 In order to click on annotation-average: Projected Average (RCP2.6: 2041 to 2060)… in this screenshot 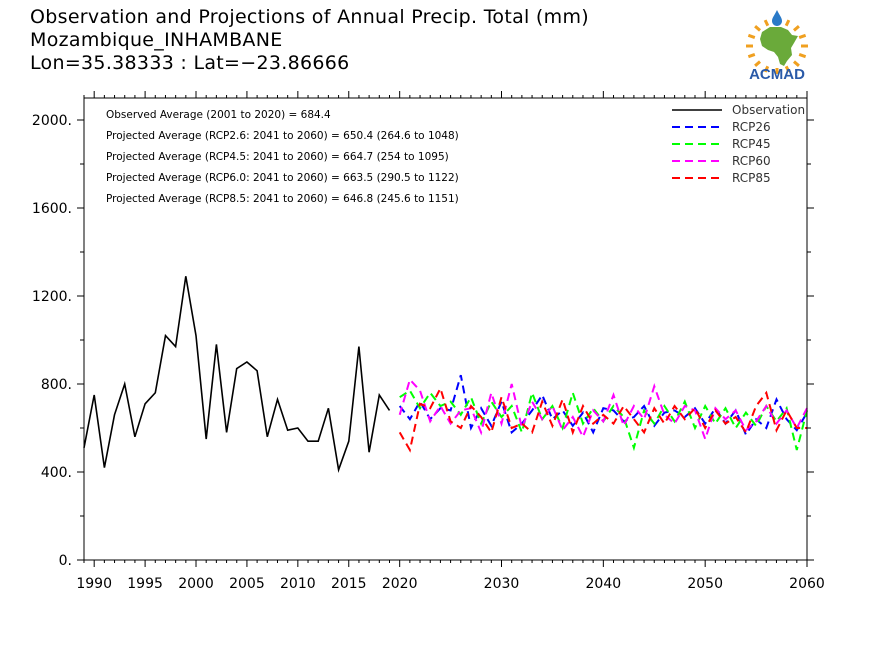, I will do `click(282, 136)`.